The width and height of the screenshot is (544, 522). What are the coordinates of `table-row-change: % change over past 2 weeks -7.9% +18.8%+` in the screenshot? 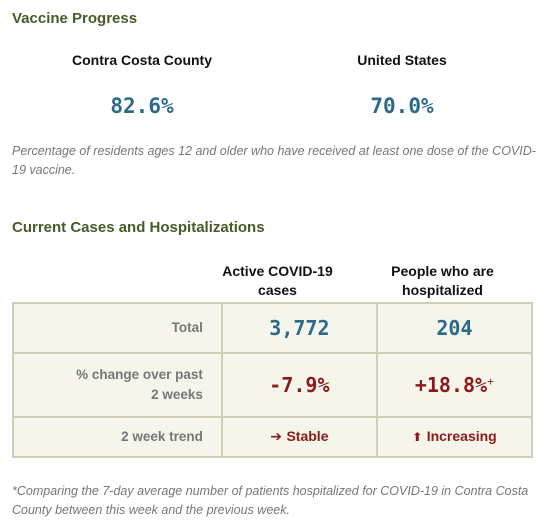 It's located at (273, 385).